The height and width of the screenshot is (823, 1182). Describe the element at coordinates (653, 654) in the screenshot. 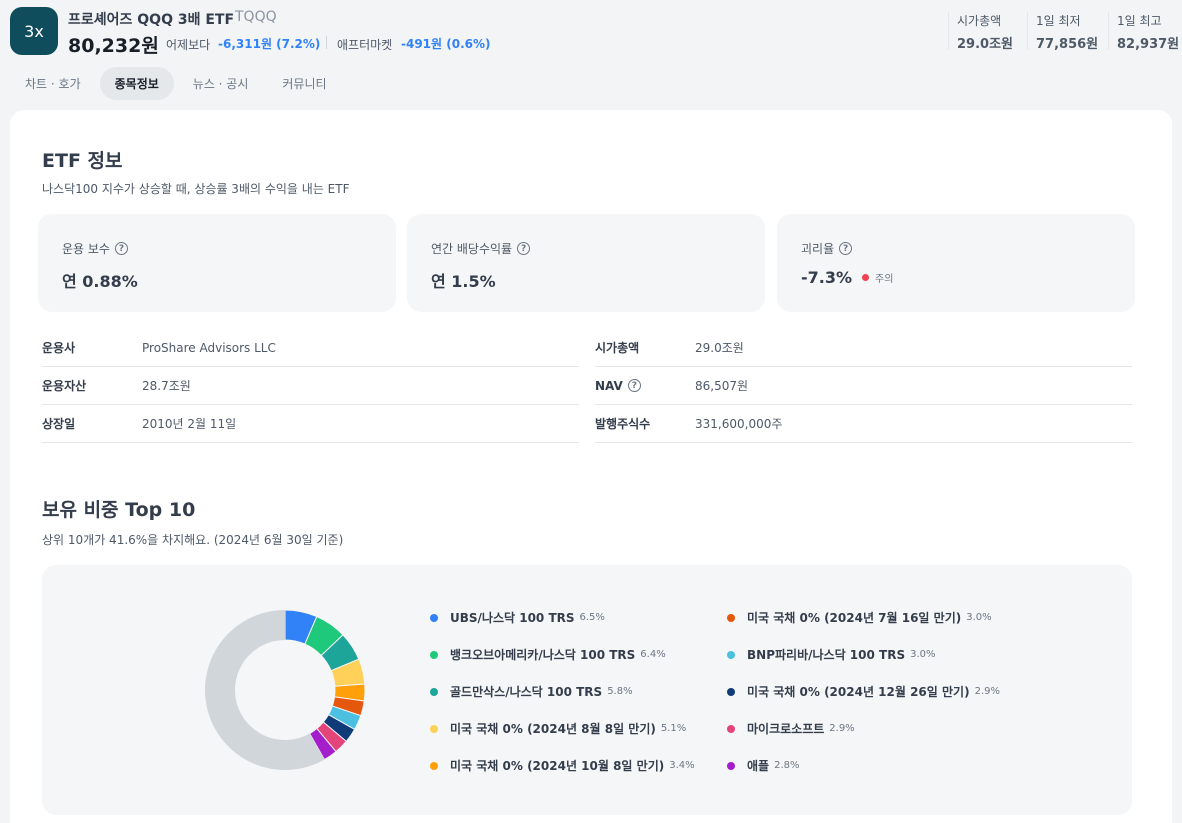

I see `legend-percent: 6.4%` at that location.